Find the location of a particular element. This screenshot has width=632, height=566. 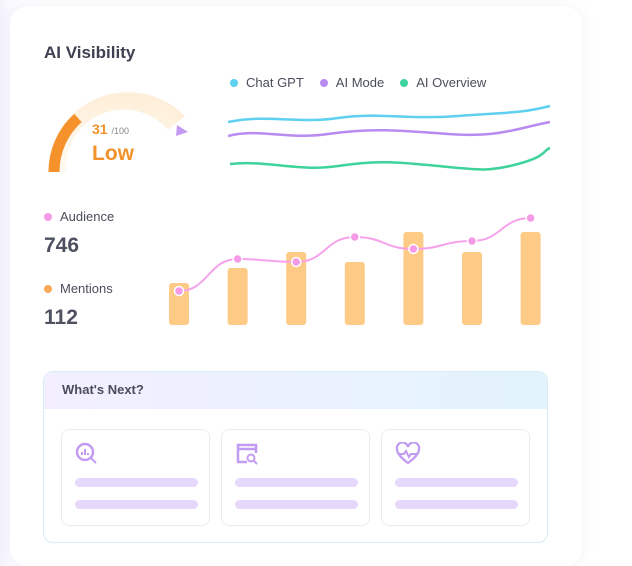

chatgpt-line is located at coordinates (389, 114).